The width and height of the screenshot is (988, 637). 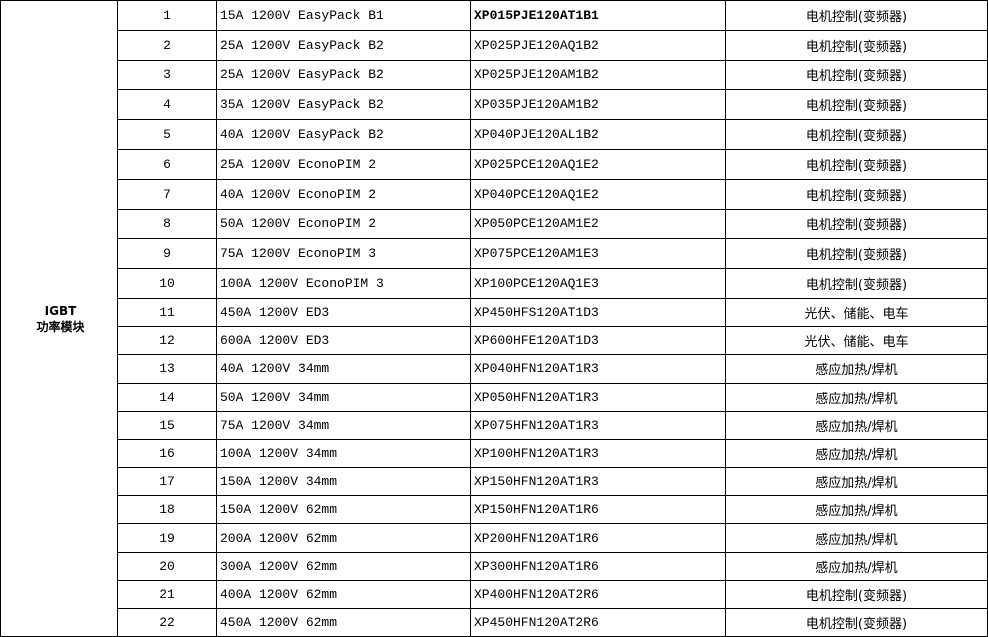 I want to click on part-number-cell: XP075HFN120AT1R3, so click(x=598, y=425).